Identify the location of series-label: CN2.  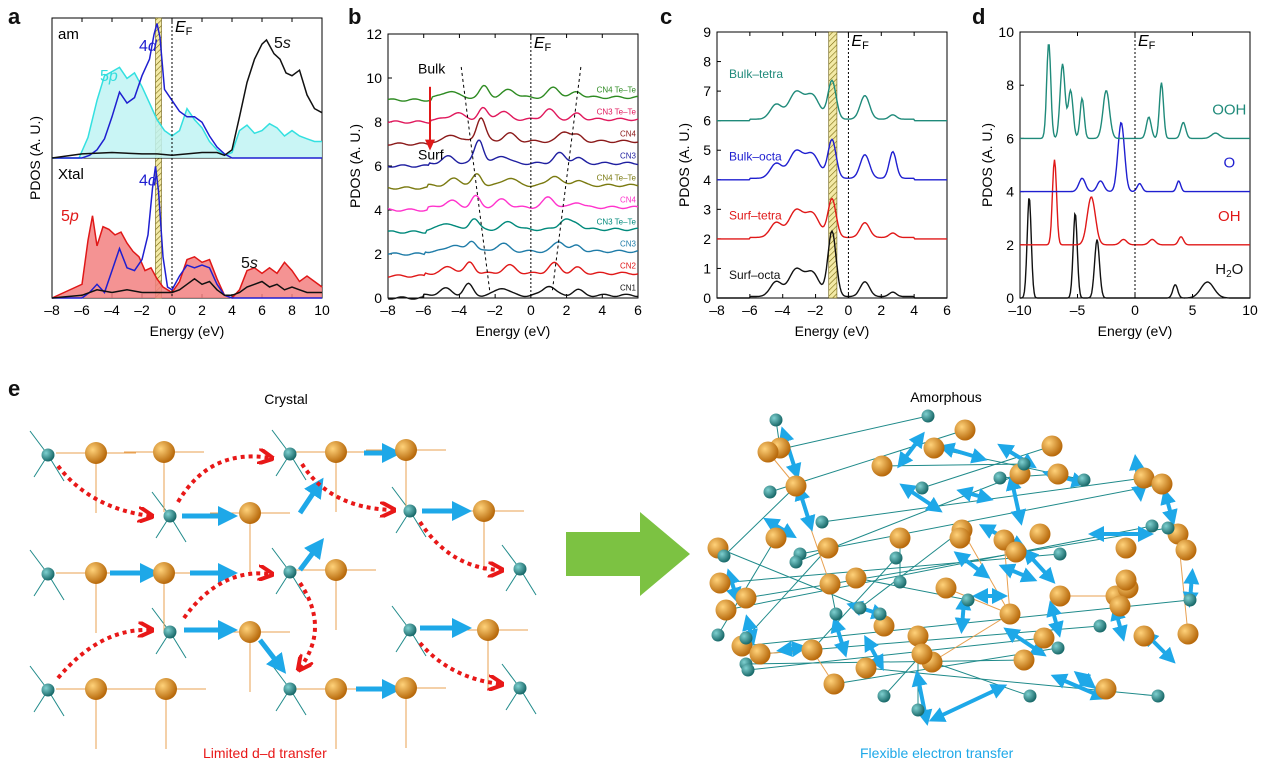
(628, 265).